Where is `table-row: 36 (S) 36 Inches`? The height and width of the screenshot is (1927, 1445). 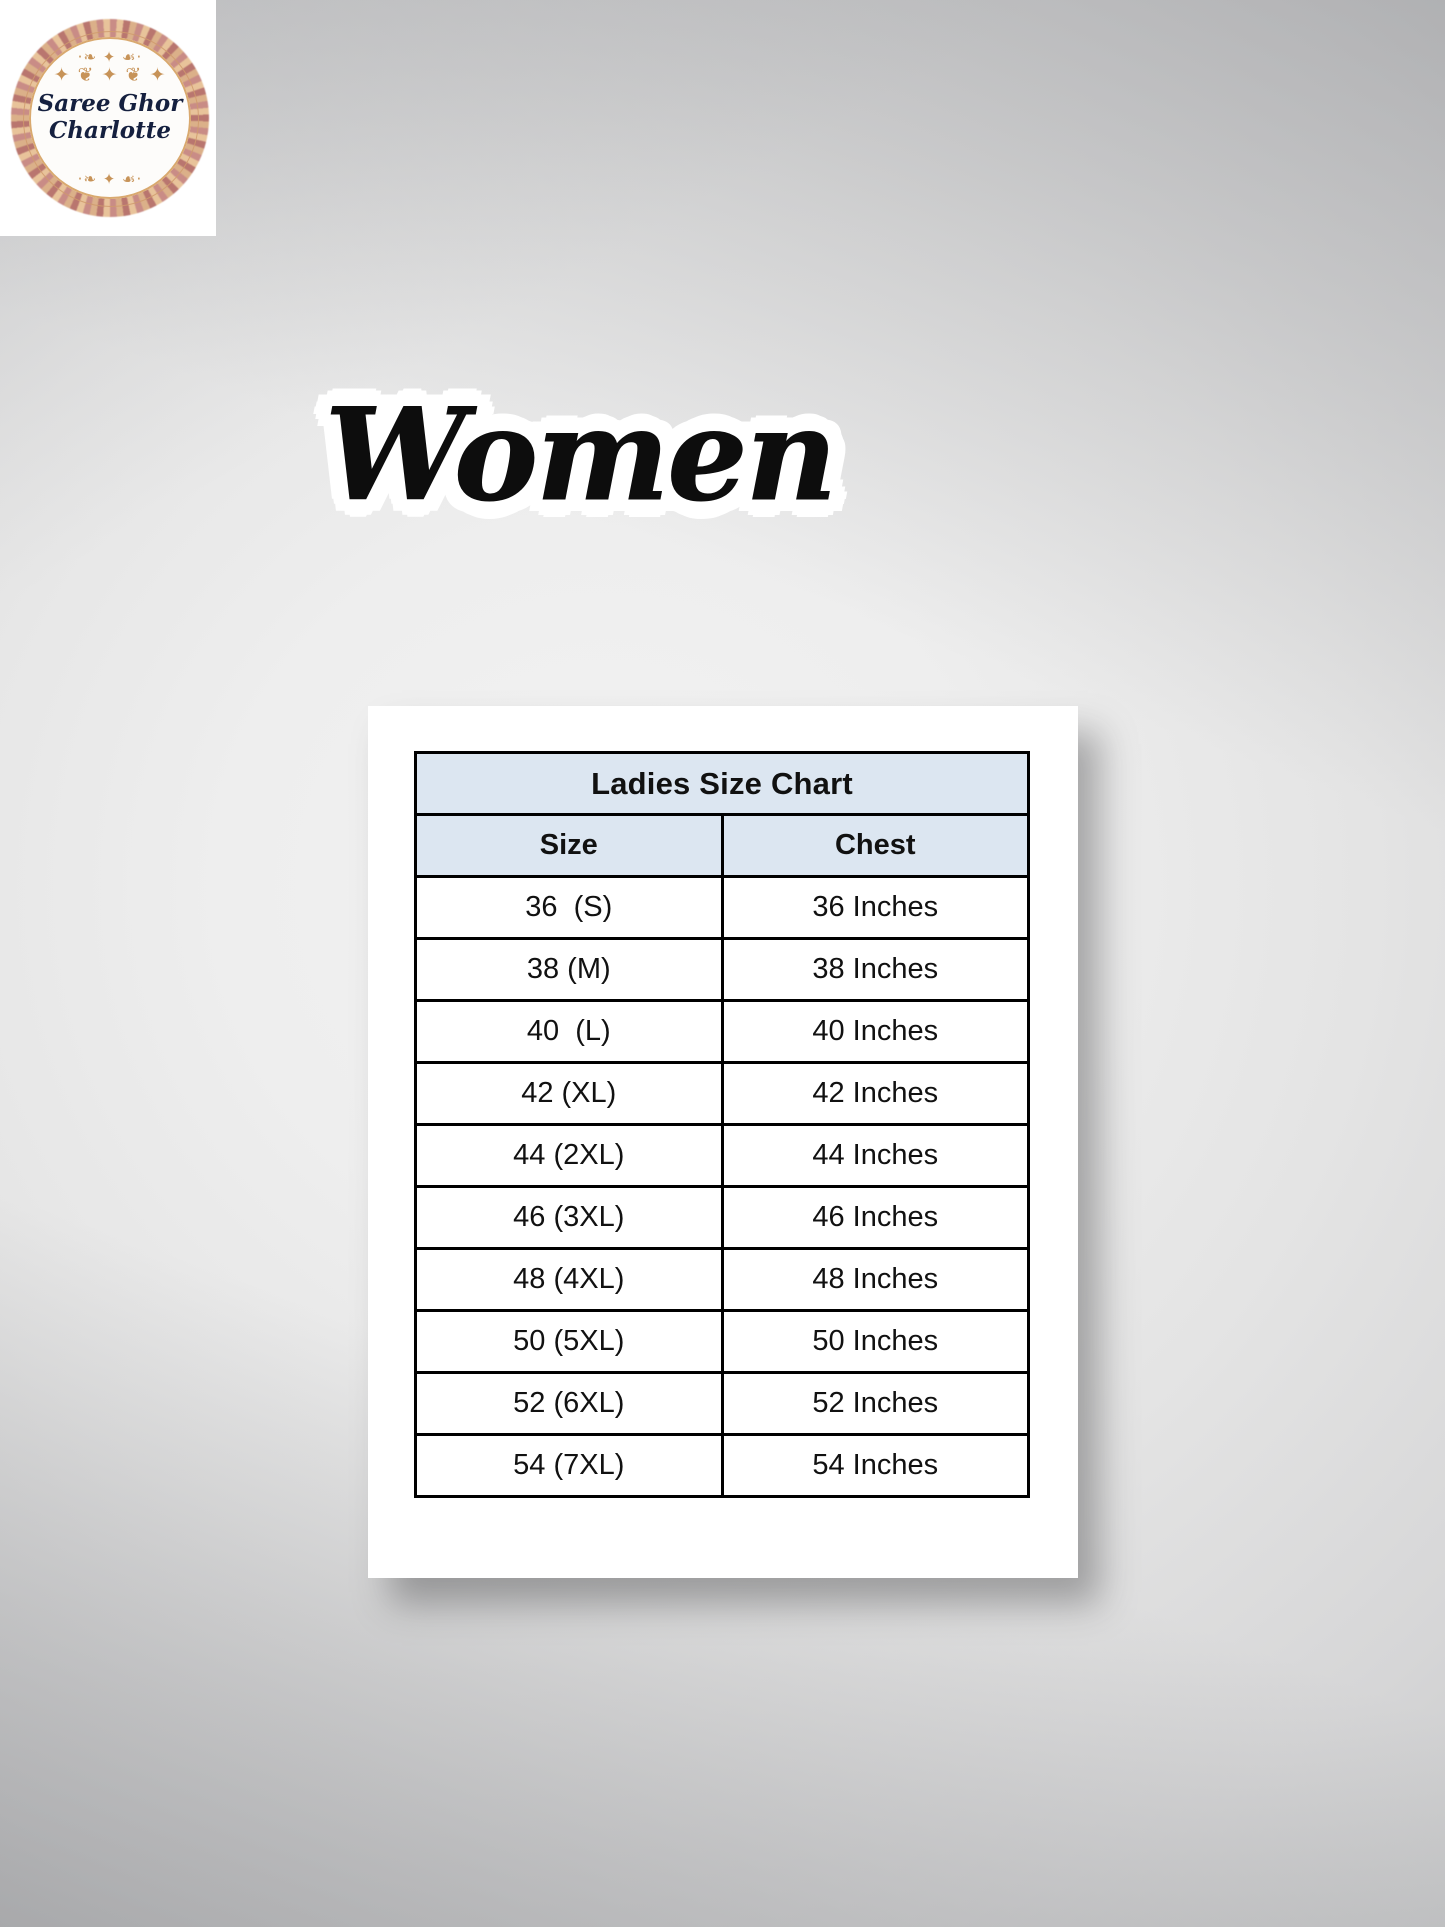
table-row: 36 (S) 36 Inches is located at coordinates (722, 907).